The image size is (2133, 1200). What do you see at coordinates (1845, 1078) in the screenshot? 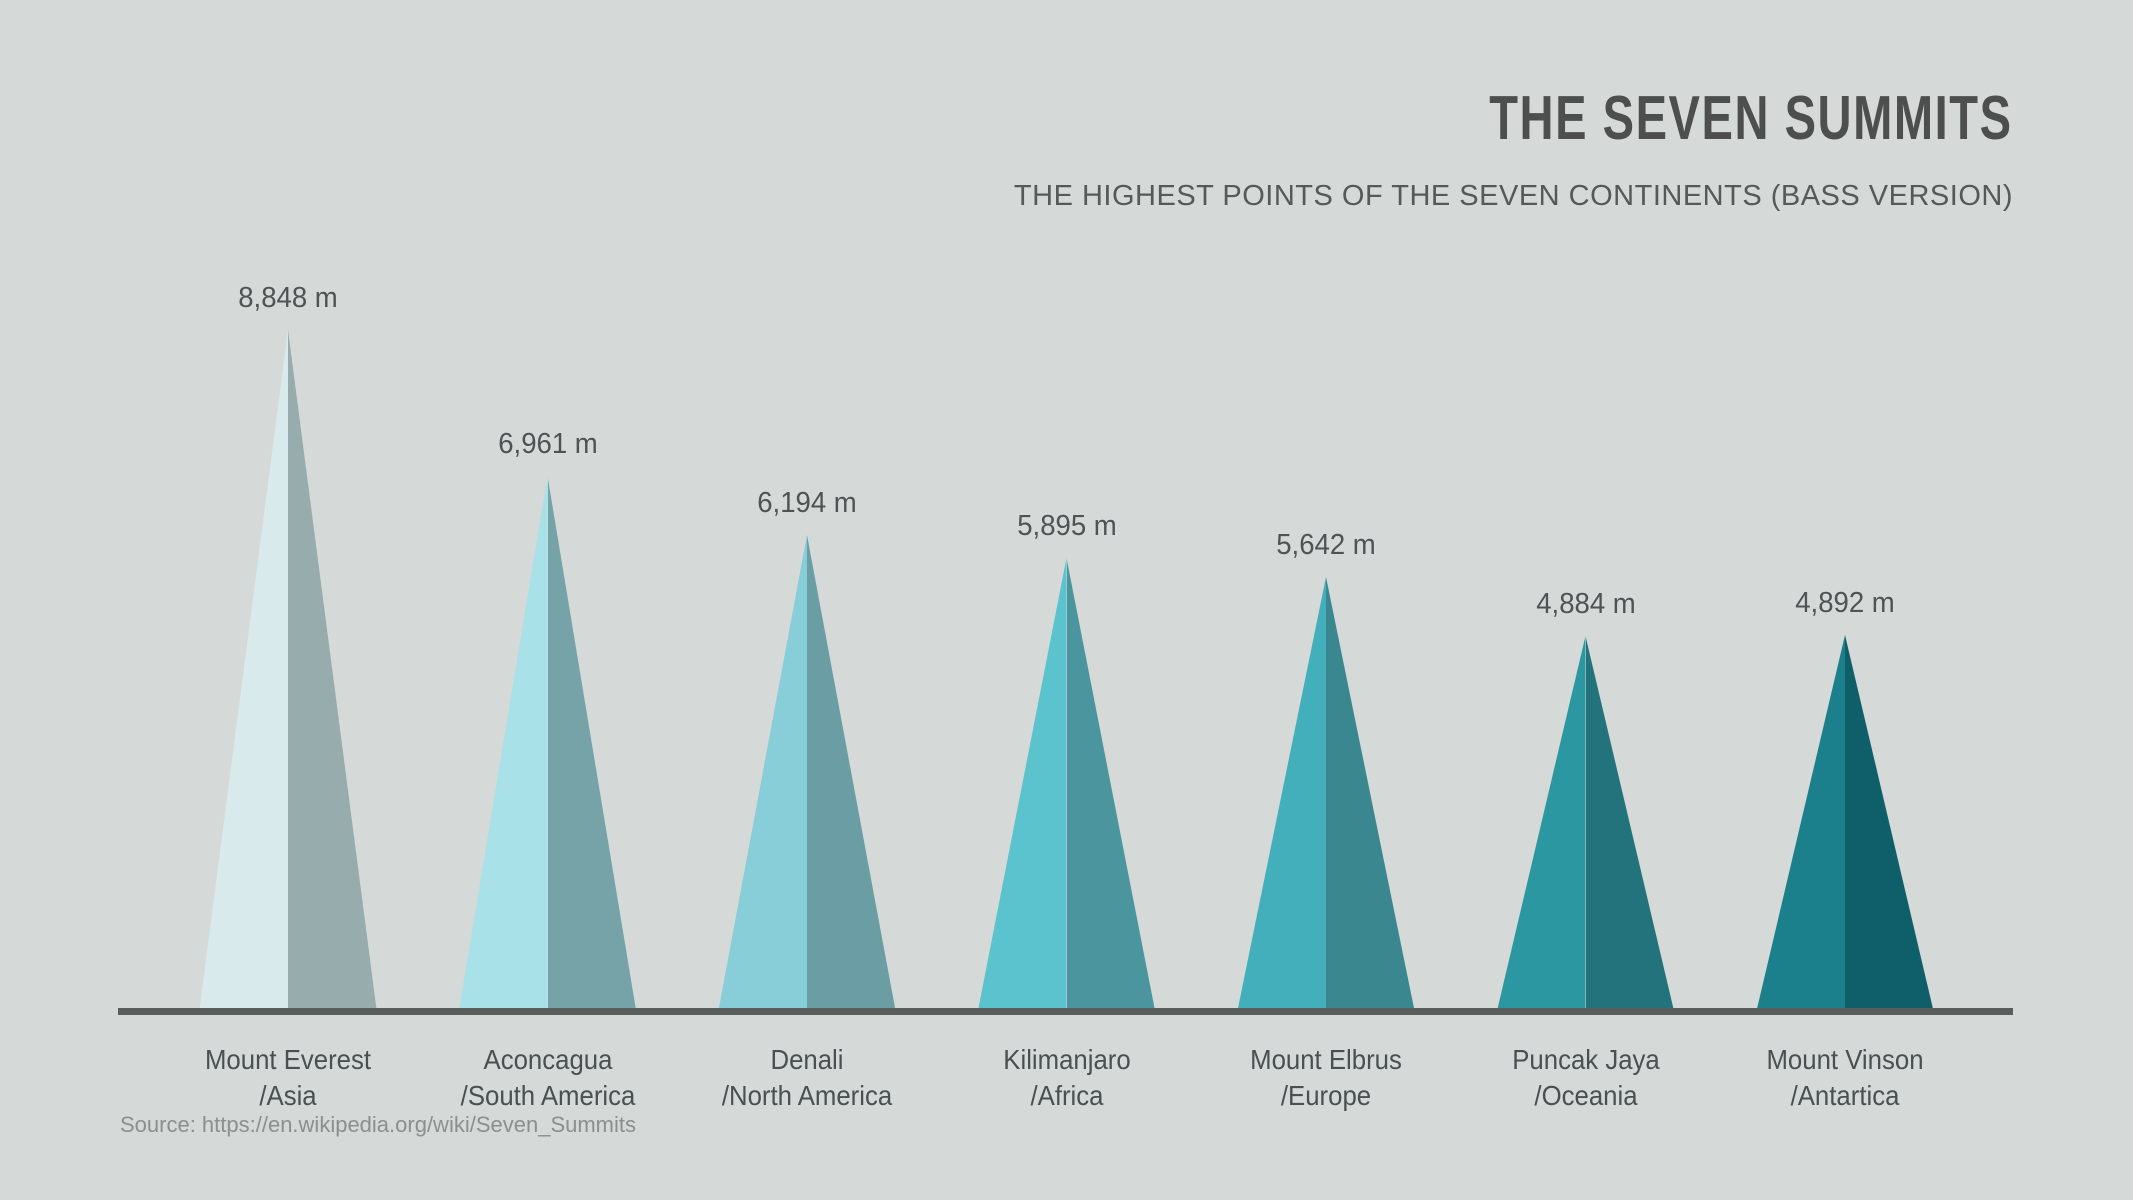
I see `mountain-name-label-mount-vinson: Mount Vinson/Antartica` at bounding box center [1845, 1078].